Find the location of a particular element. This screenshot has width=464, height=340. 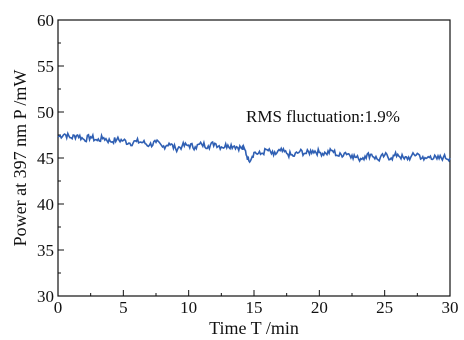

y-tick-label: 40 is located at coordinates (45, 204).